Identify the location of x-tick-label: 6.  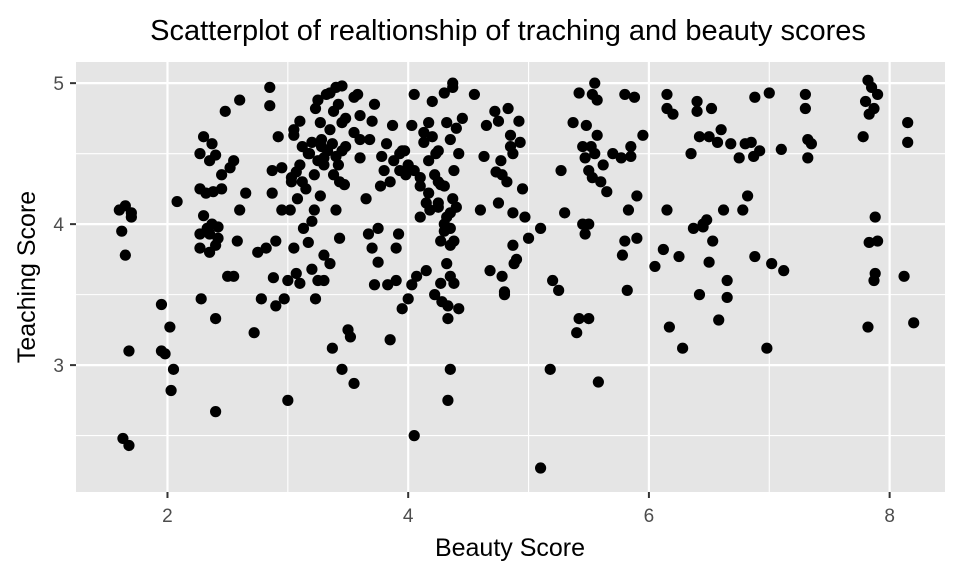
(649, 516).